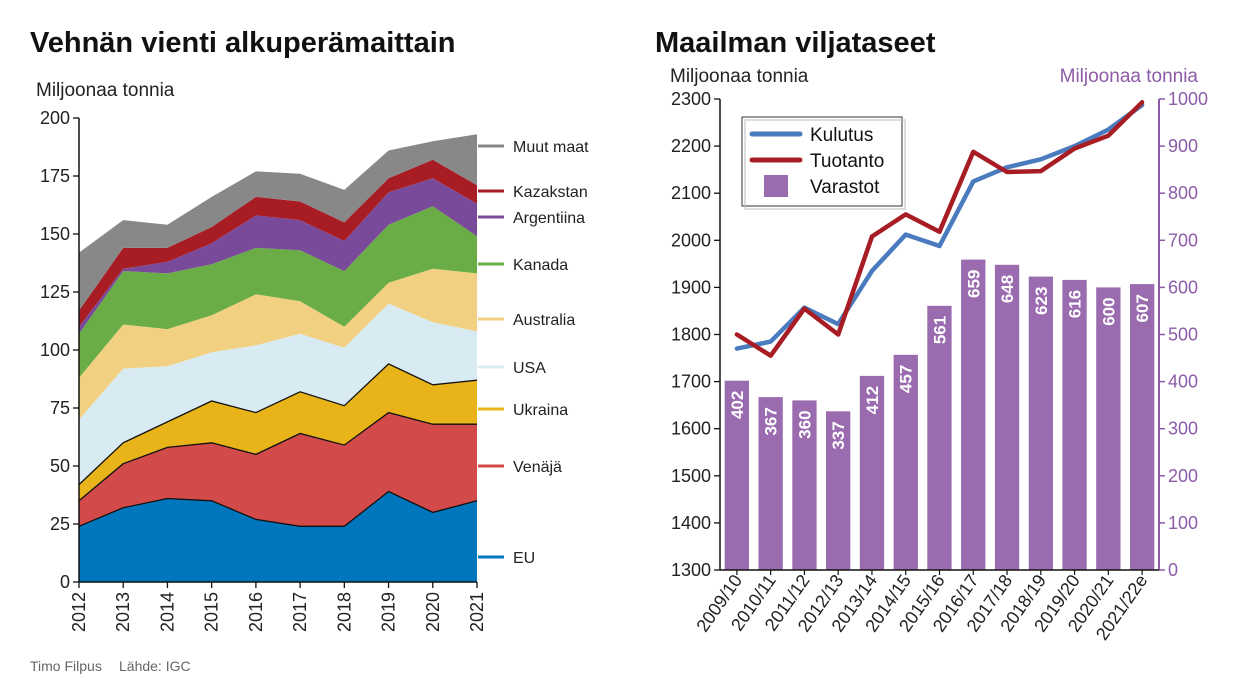 The width and height of the screenshot is (1240, 696). Describe the element at coordinates (804, 424) in the screenshot. I see `bar-data-label: 360` at that location.